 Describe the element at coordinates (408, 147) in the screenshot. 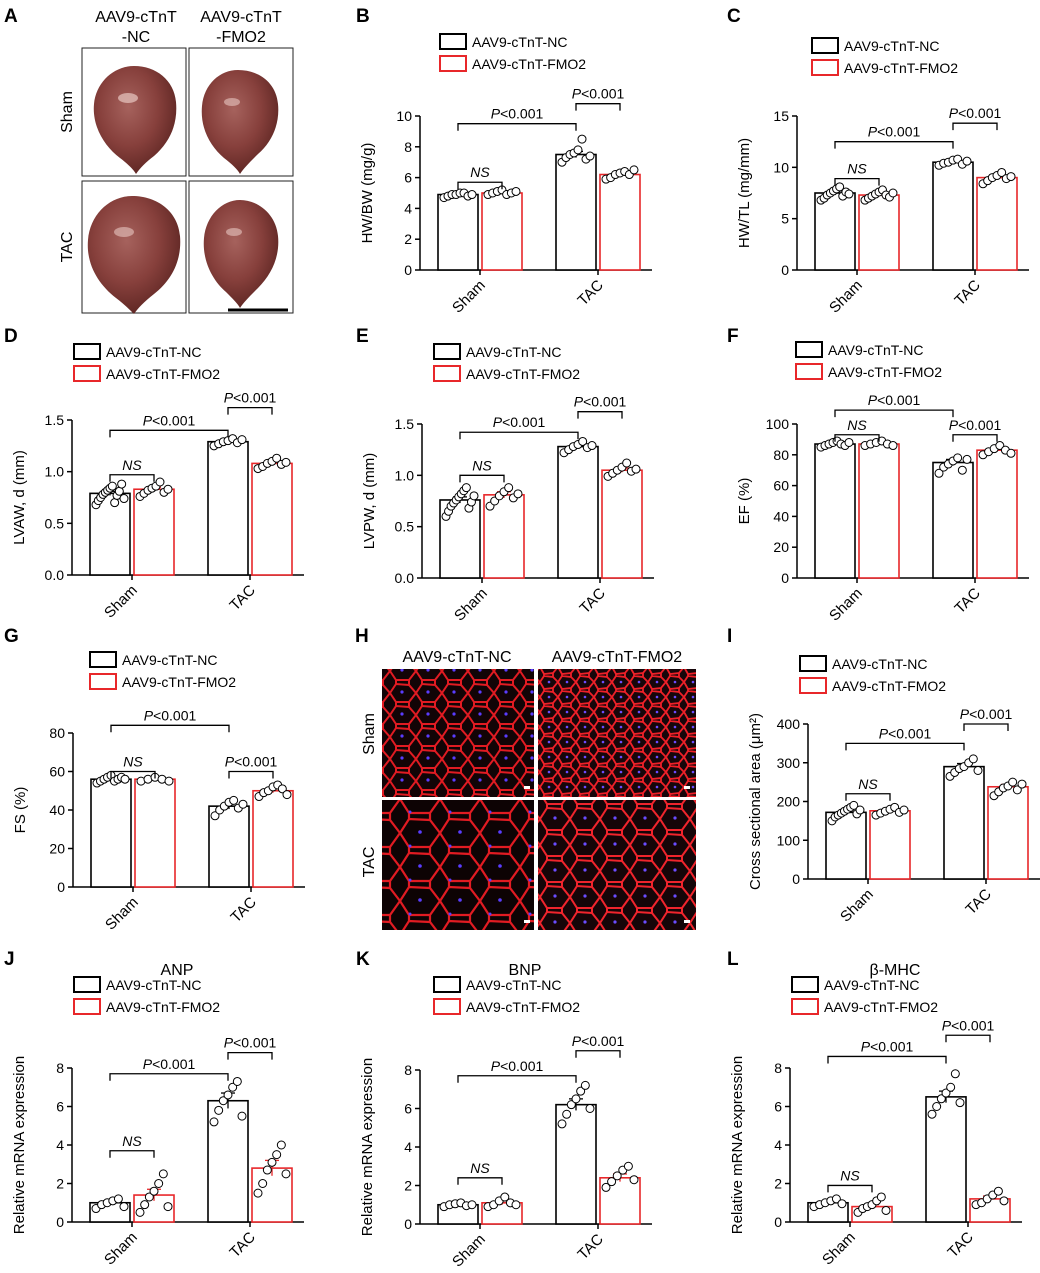

I see `y-tick-label: 8` at that location.